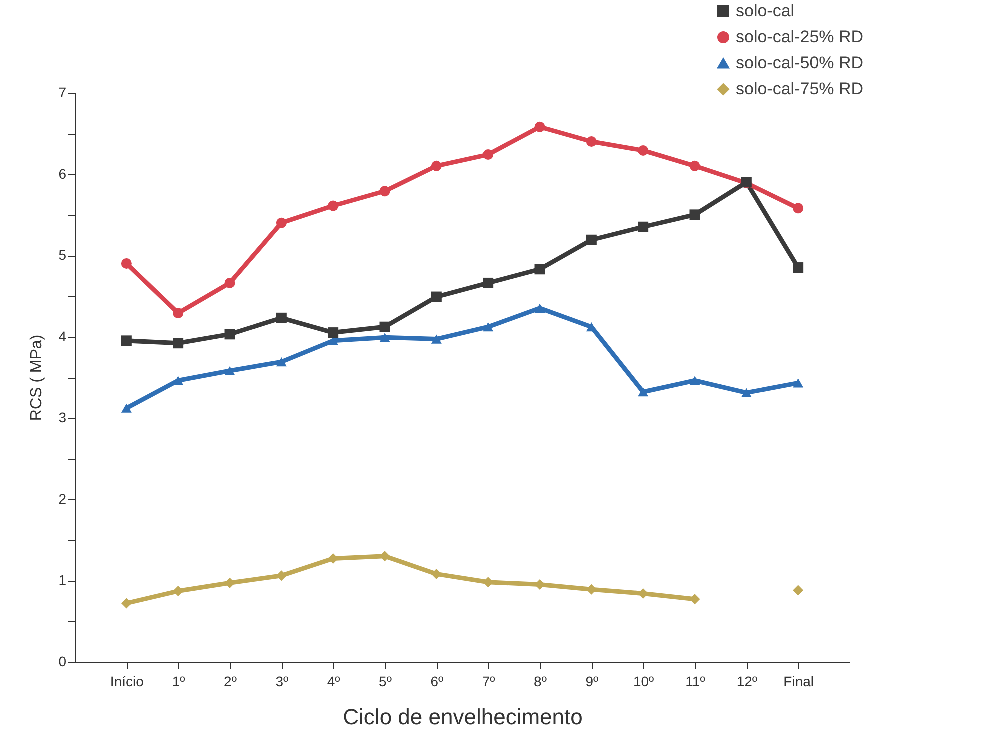  What do you see at coordinates (463, 717) in the screenshot?
I see `x-axis-title: Ciclo de envelhecimento` at bounding box center [463, 717].